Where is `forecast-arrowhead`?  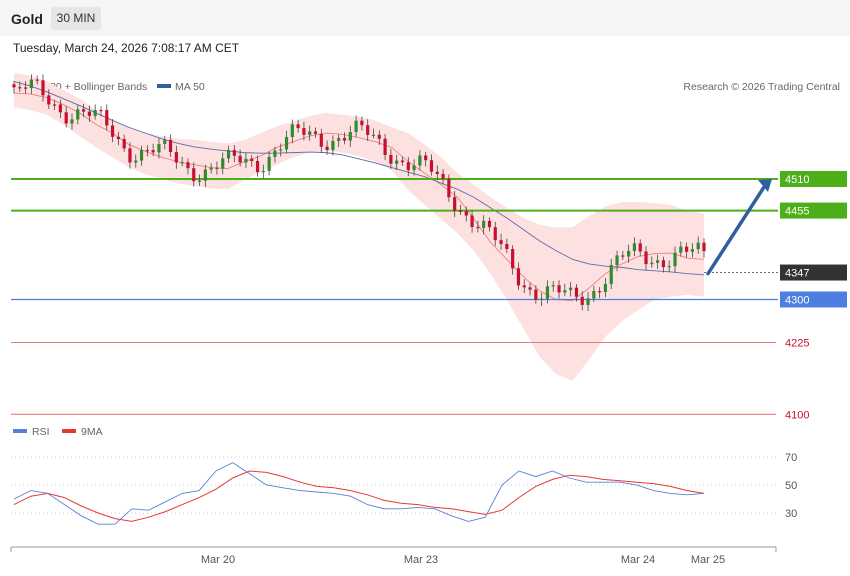 forecast-arrowhead is located at coordinates (765, 186).